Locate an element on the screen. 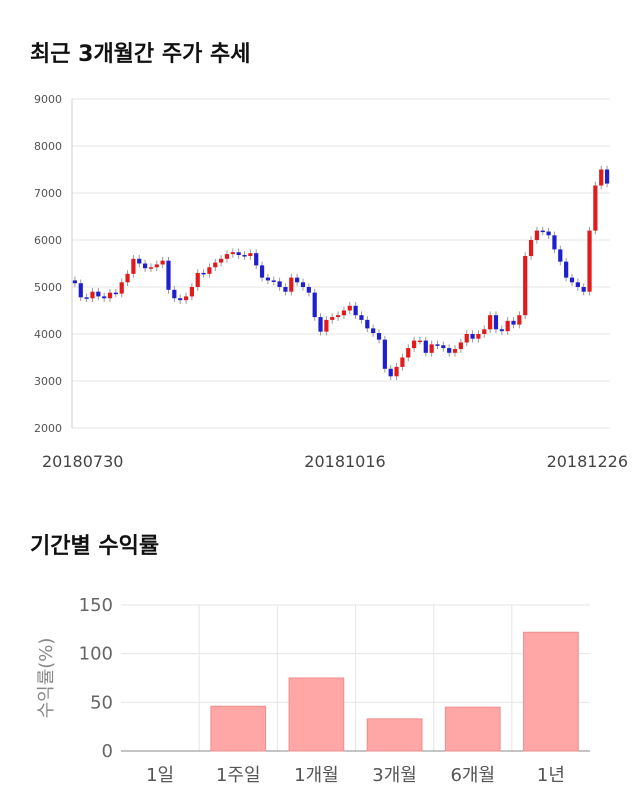 The image size is (640, 810). y-tick-label: 9000 is located at coordinates (48, 99).